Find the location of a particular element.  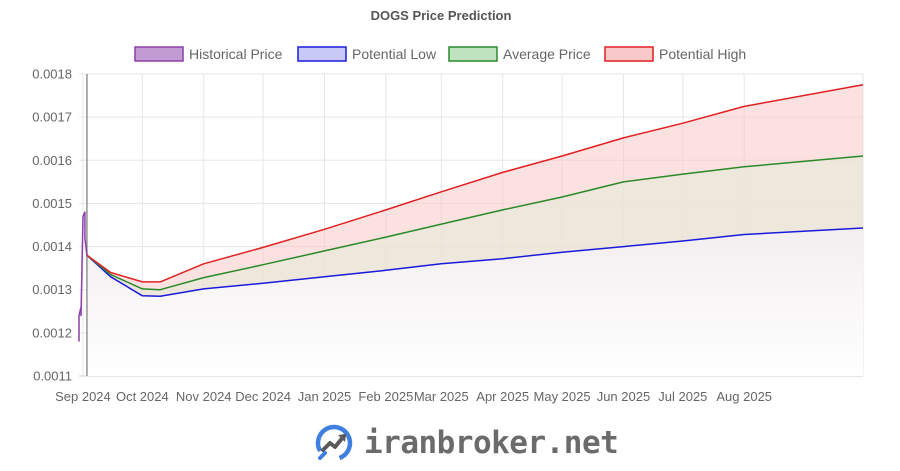

legend-item-historical-price: Historical Price is located at coordinates (208, 54).